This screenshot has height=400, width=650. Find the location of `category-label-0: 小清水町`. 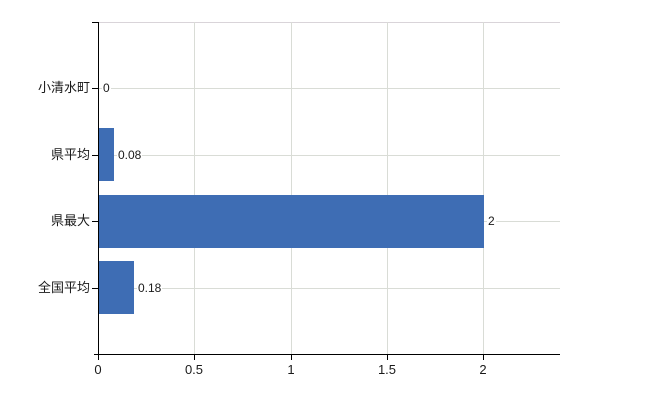

category-label-0: 小清水町 is located at coordinates (63, 87).